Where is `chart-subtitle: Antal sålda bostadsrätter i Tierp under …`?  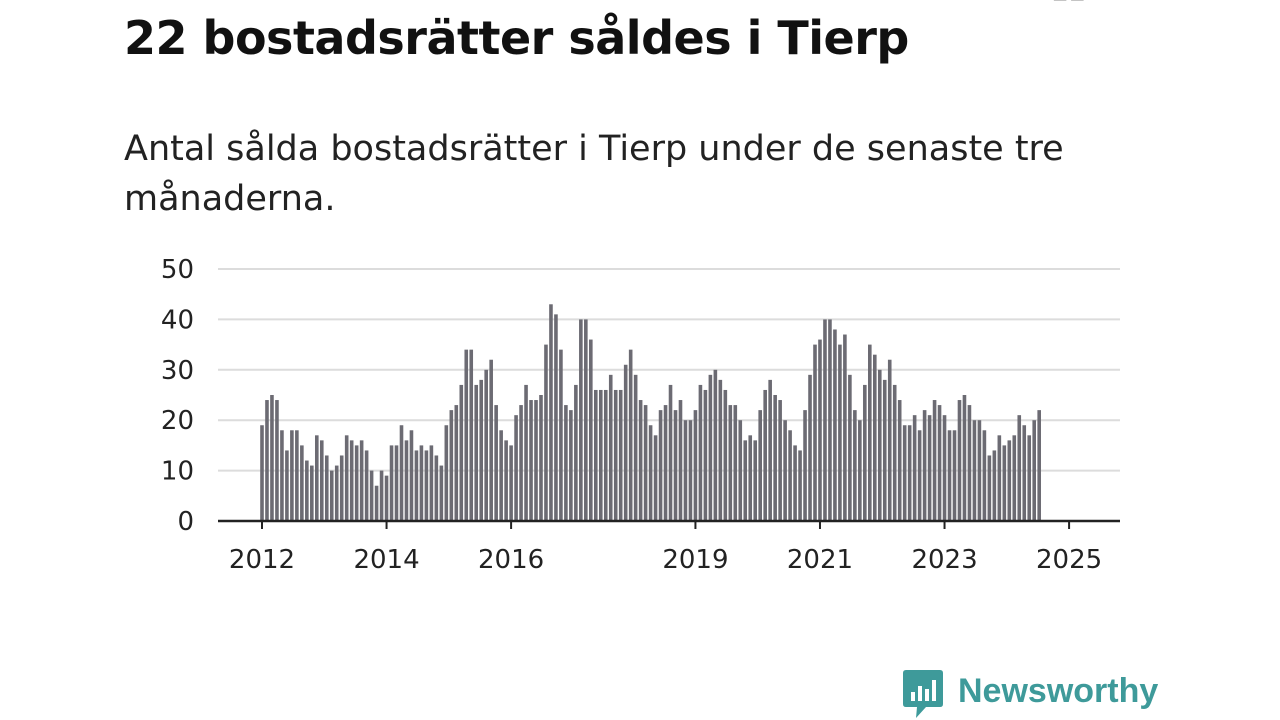 chart-subtitle: Antal sålda bostadsrätter i Tierp under … is located at coordinates (594, 174).